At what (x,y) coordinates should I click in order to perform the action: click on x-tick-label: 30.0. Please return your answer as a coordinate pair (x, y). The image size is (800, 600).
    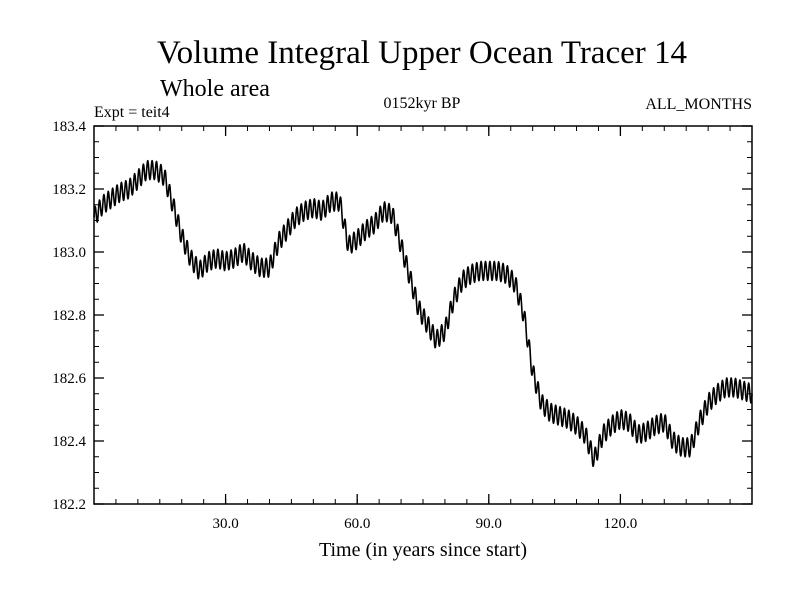
    Looking at the image, I should click on (225, 524).